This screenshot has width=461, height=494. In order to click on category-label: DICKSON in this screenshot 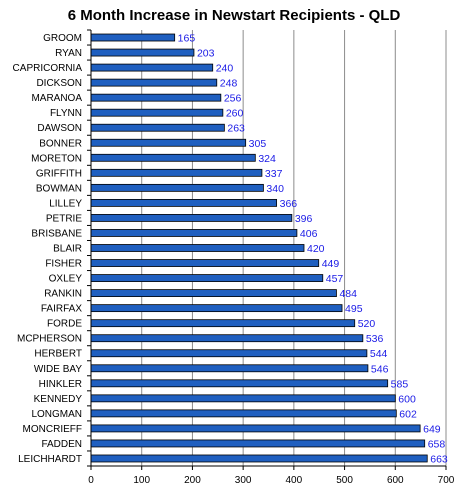, I will do `click(59, 83)`.